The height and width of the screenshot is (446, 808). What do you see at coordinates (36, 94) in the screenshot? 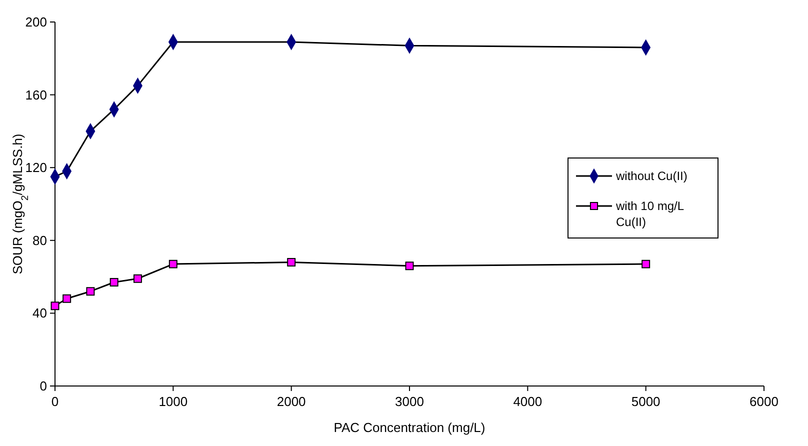
I see `y-tick-label: 160` at bounding box center [36, 94].